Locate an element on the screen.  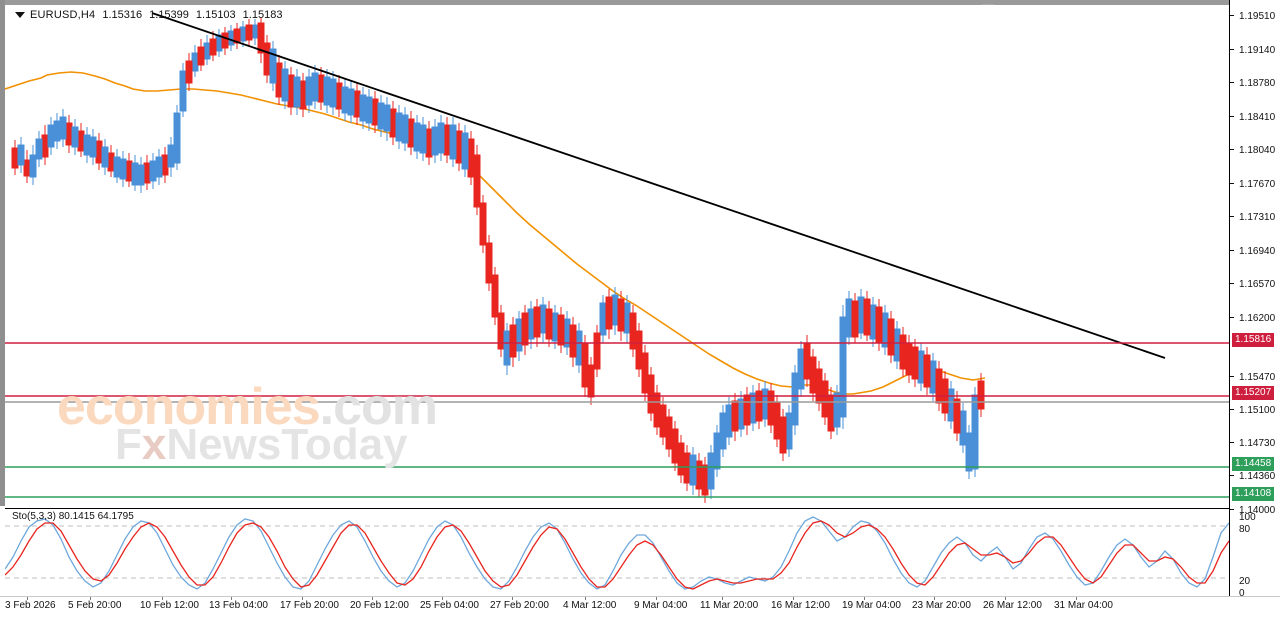
quote-low: 1.15103 is located at coordinates (215, 15).